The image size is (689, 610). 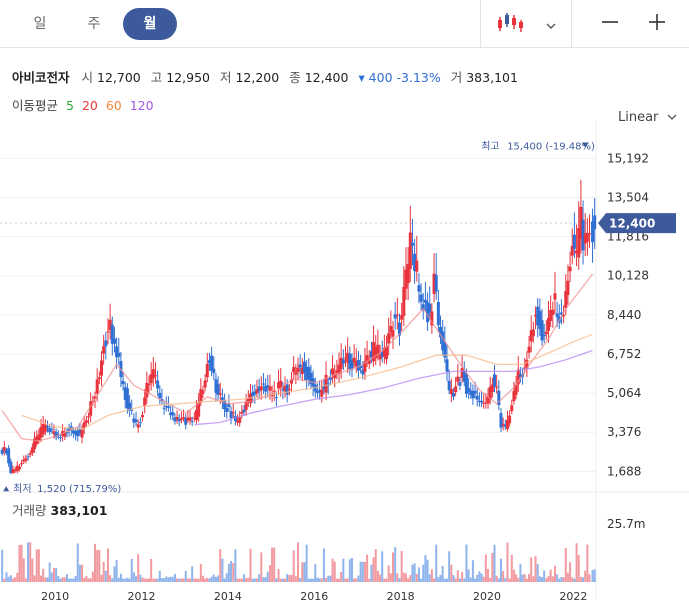 What do you see at coordinates (647, 117) in the screenshot?
I see `scale-selector: Linear` at bounding box center [647, 117].